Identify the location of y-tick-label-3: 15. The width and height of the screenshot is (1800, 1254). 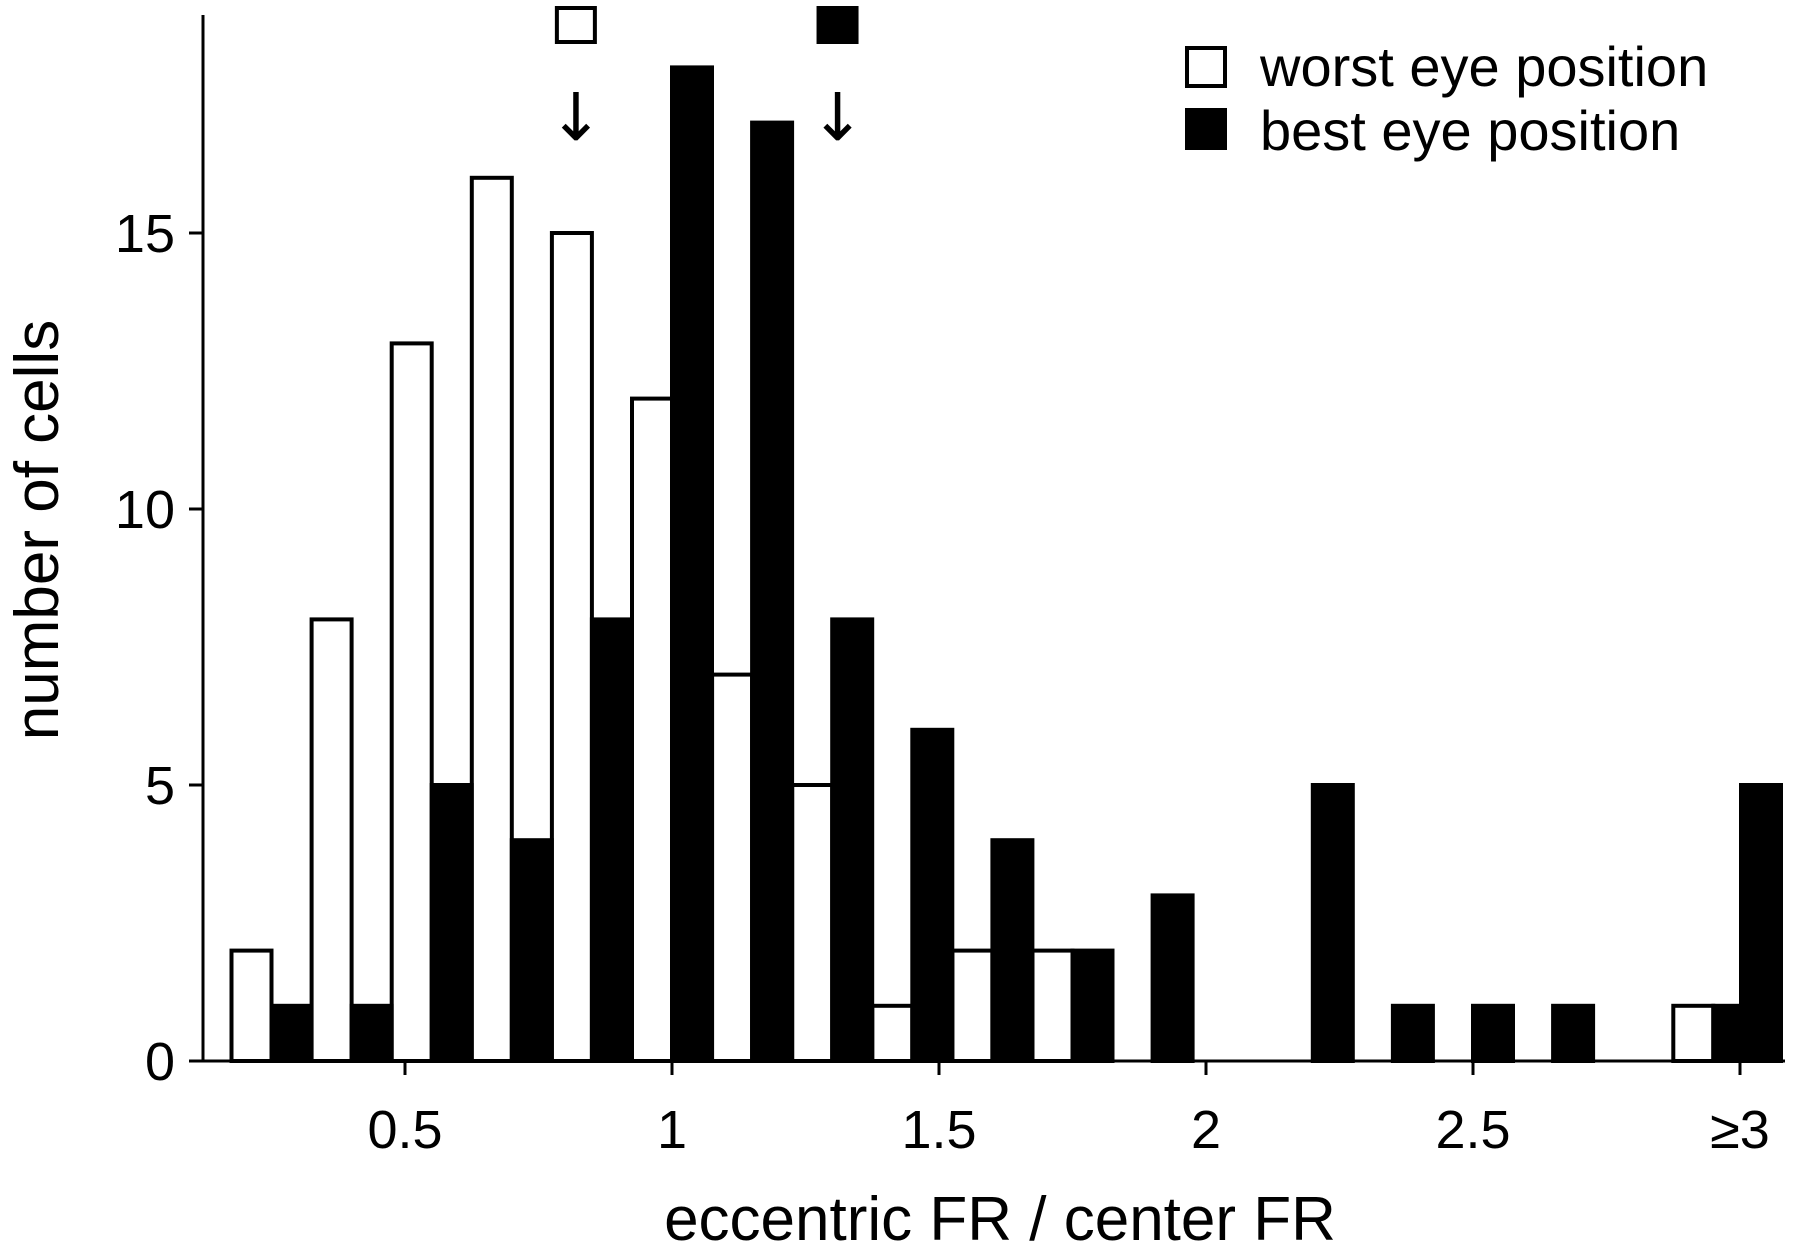
(145, 234).